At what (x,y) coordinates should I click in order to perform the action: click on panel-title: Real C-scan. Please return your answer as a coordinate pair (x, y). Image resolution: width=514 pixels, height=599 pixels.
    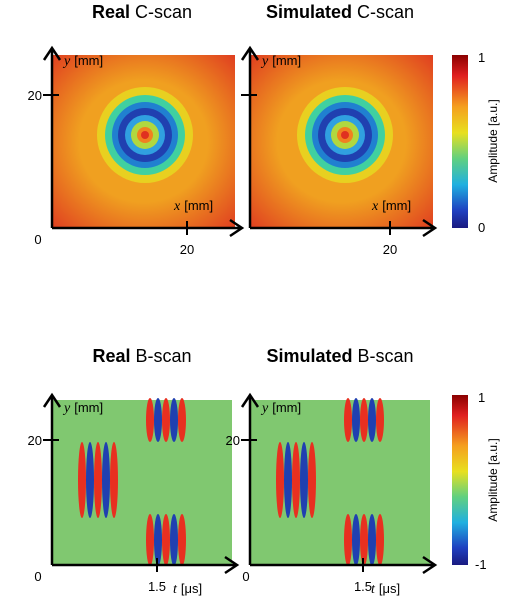
    Looking at the image, I should click on (142, 12).